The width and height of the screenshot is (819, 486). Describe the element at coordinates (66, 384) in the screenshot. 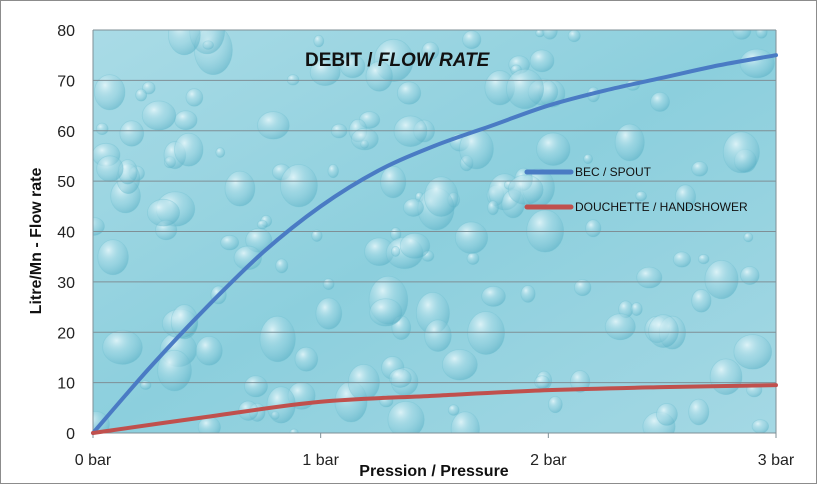

I see `y-tick-label: 10` at that location.